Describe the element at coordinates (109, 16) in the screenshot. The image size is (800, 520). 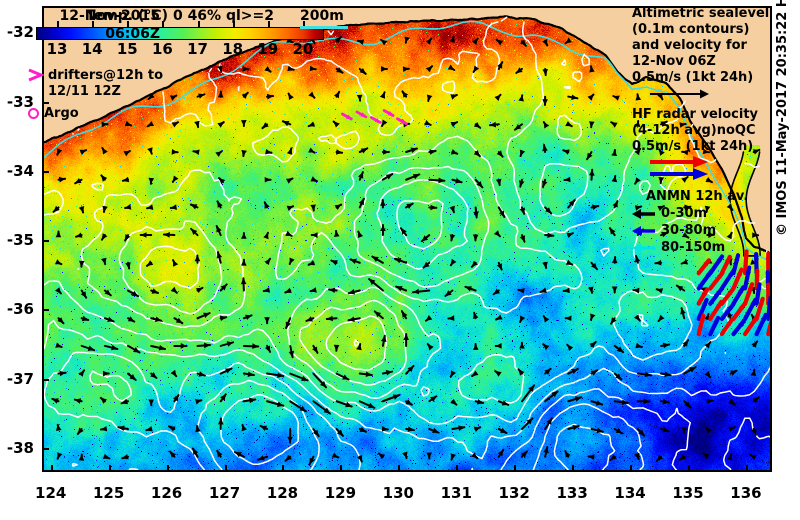
I see `timestamp-date: 12-Nov-2015` at that location.